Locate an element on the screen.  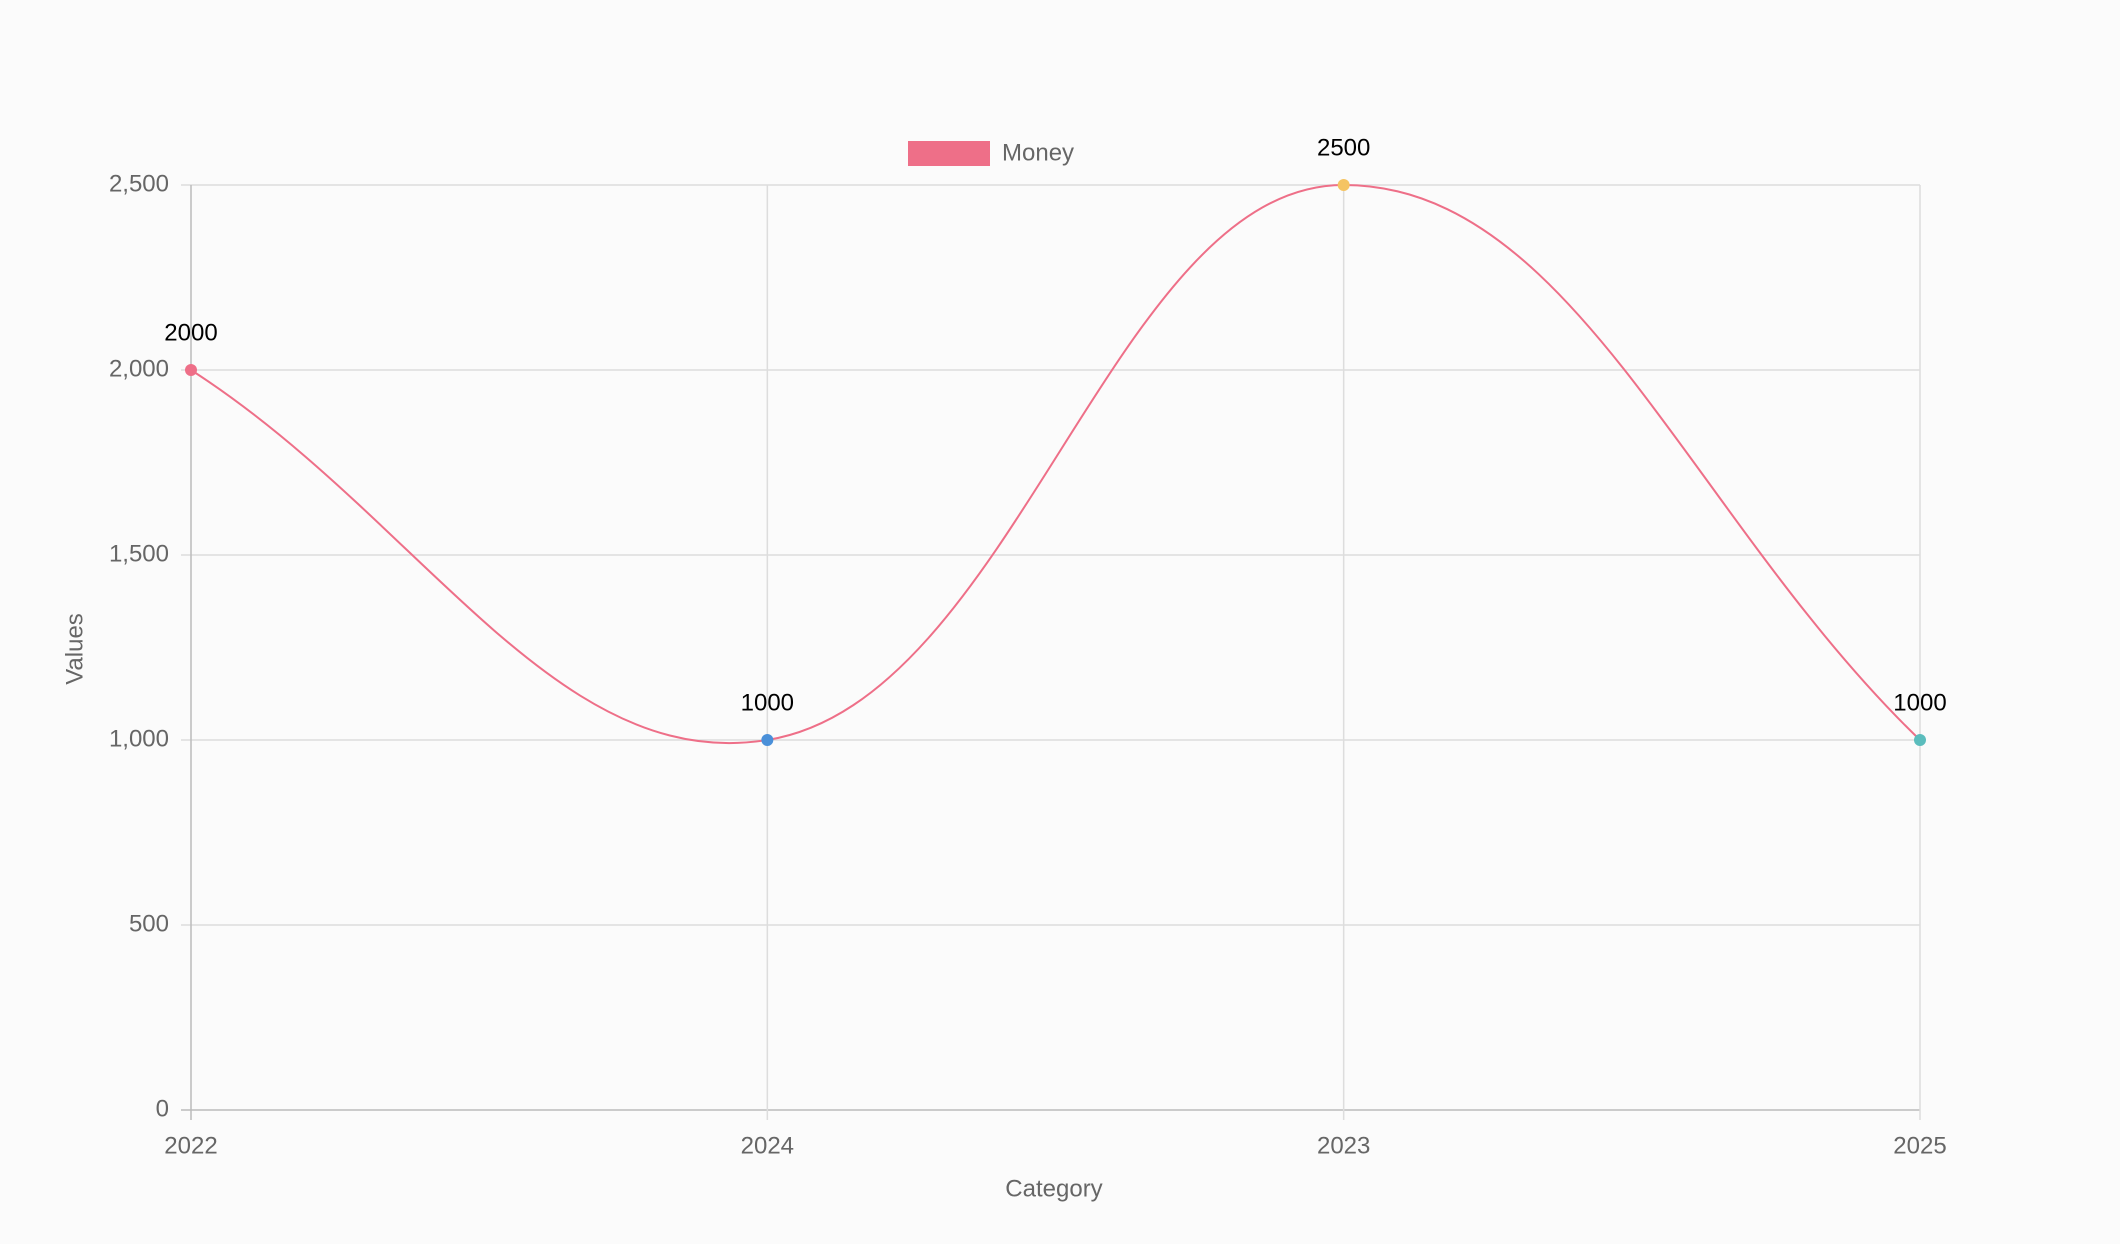
y-tick-label: 2,000 is located at coordinates (139, 368).